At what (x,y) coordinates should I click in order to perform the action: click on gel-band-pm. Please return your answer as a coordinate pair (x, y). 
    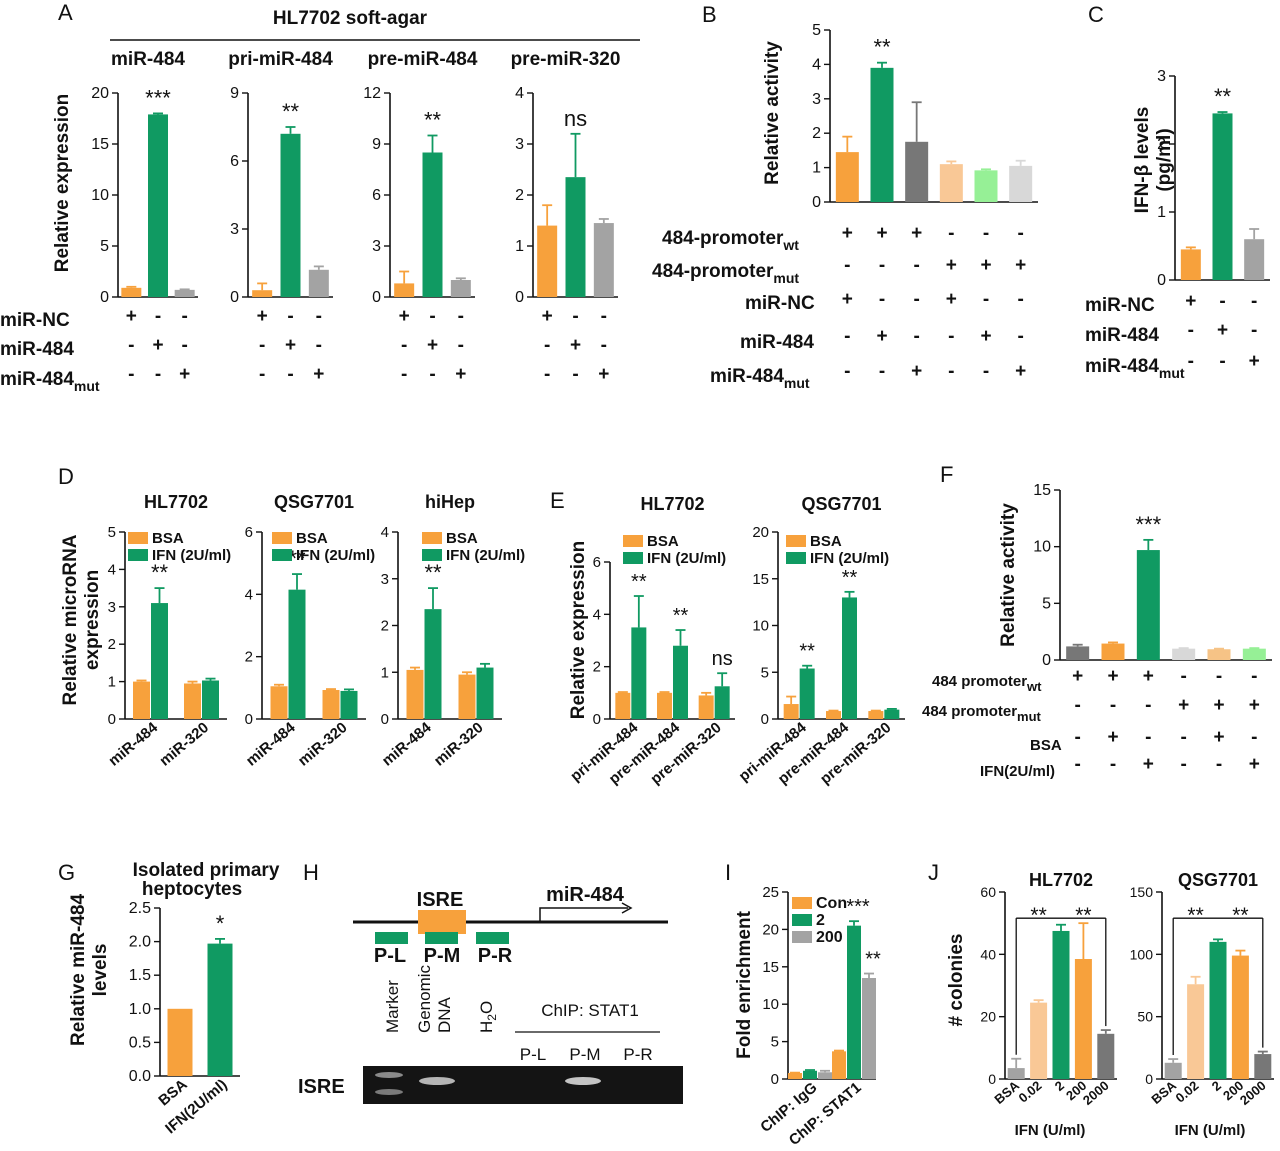
    Looking at the image, I should click on (583, 1081).